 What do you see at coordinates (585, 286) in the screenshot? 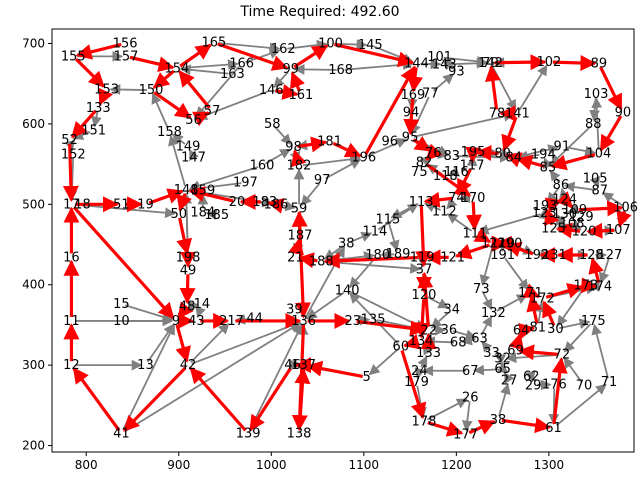
I see `node-label: 173` at bounding box center [585, 286].